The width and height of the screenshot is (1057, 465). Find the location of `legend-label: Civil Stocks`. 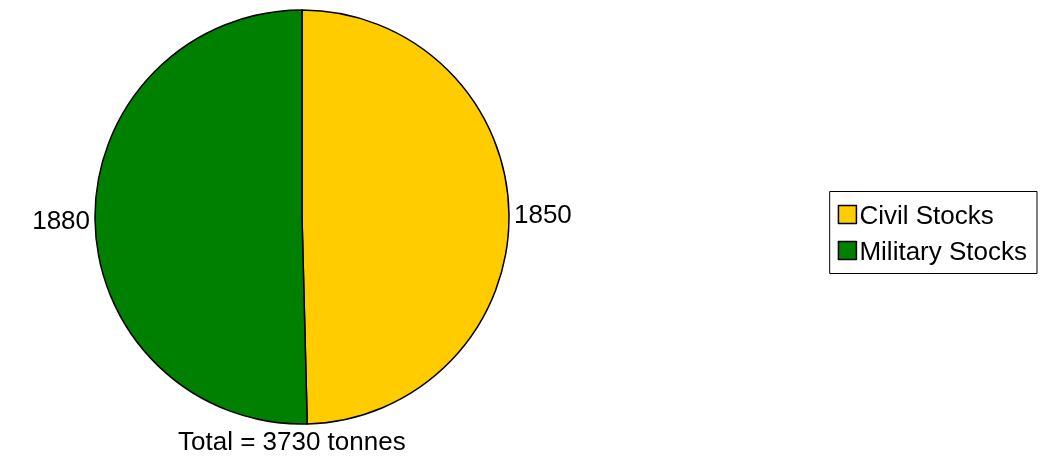

legend-label: Civil Stocks is located at coordinates (926, 214).